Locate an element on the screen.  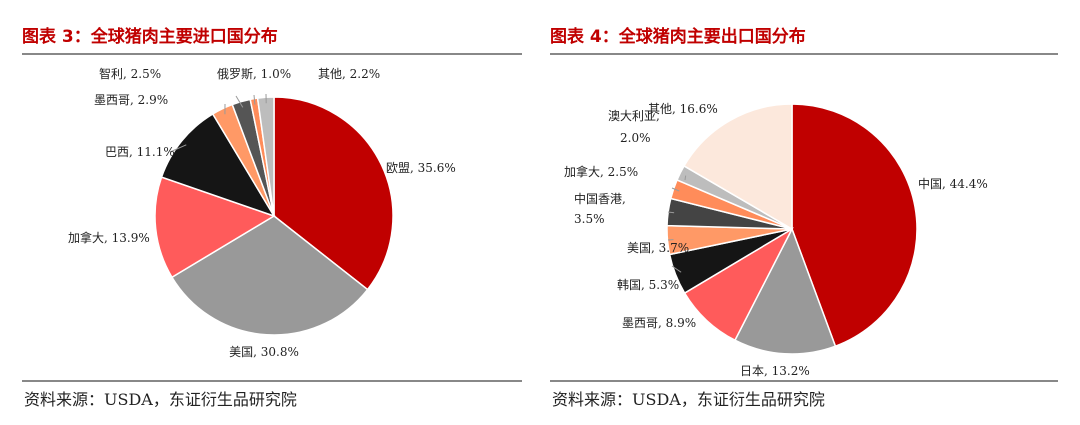
slice-label: 智利, 2.5% is located at coordinates (130, 73).